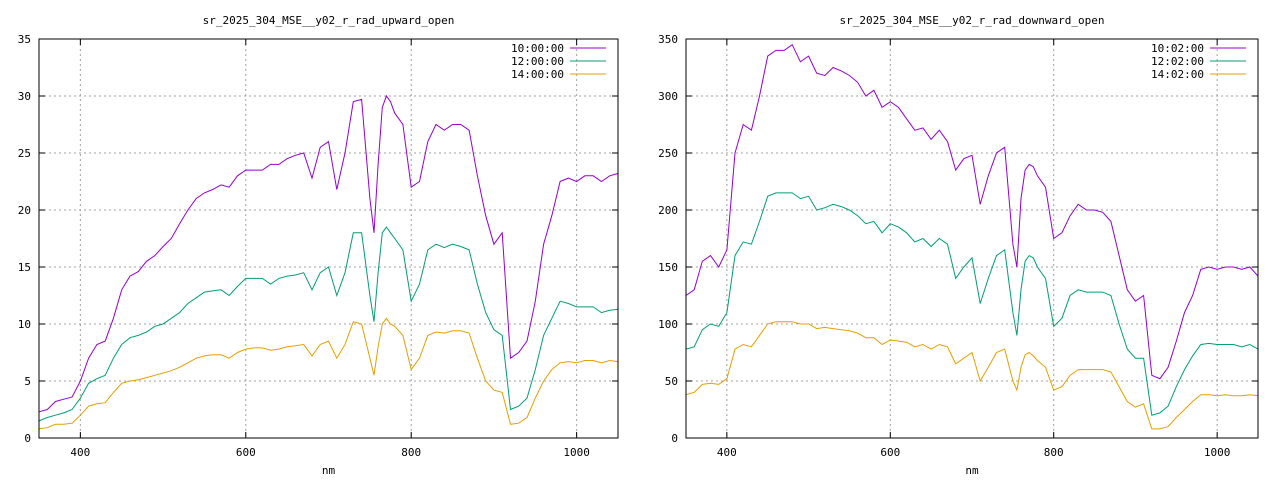 The width and height of the screenshot is (1280, 484). I want to click on legend-label: 14:02:00, so click(1177, 74).